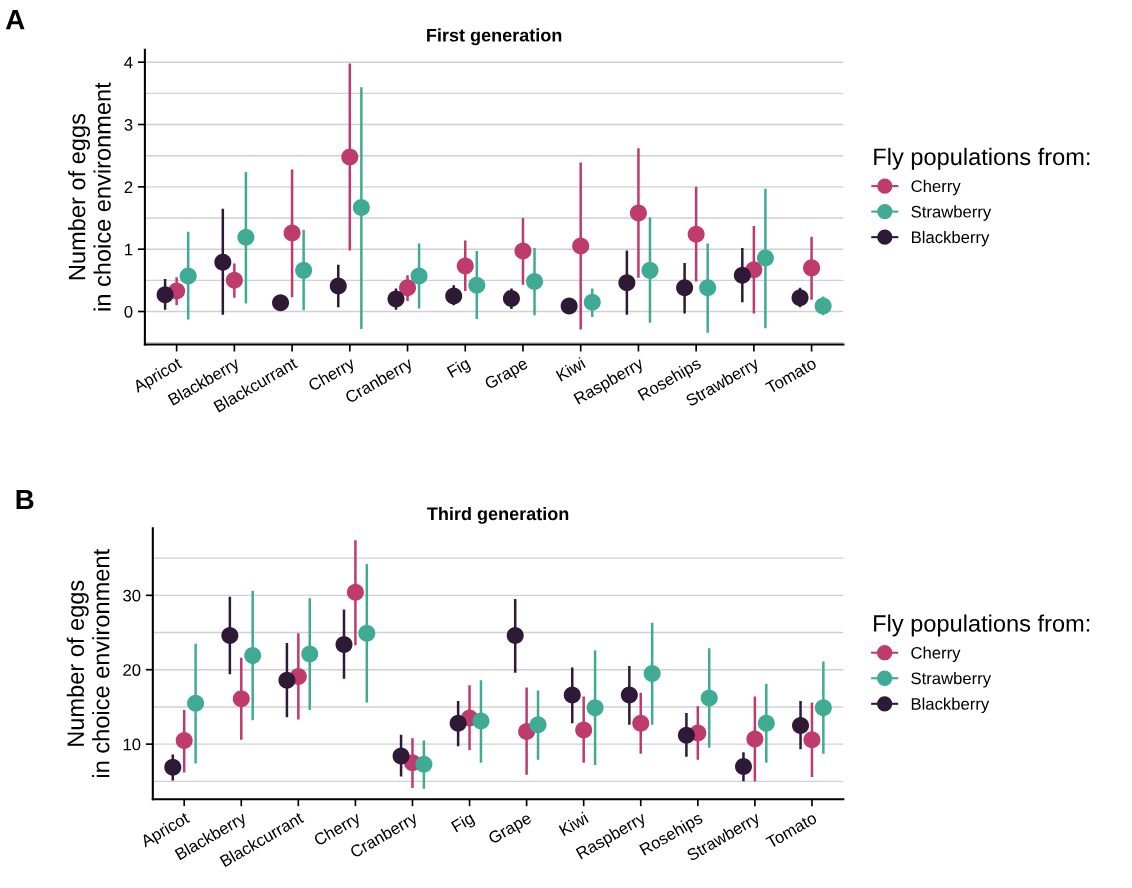 The image size is (1132, 888). Describe the element at coordinates (498, 515) in the screenshot. I see `chart-title: Third generation` at that location.